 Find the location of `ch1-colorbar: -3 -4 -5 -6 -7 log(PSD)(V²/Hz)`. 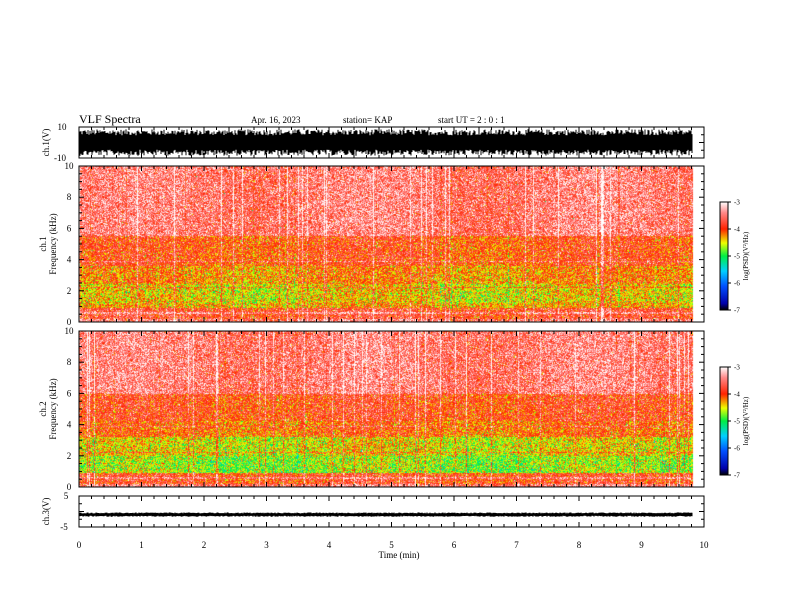

ch1-colorbar: -3 -4 -5 -6 -7 log(PSD)(V²/Hz) is located at coordinates (734, 257).